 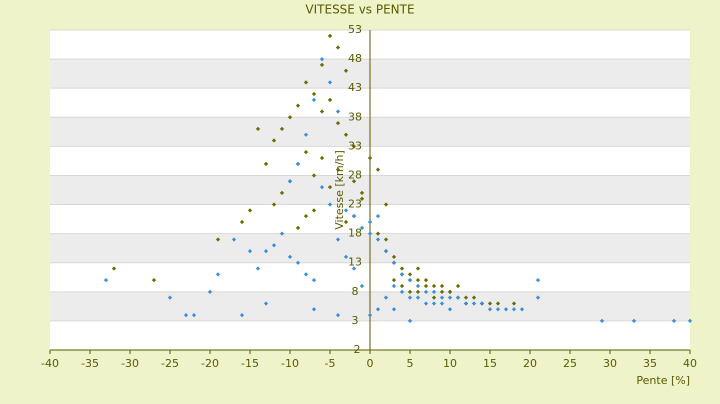 I want to click on x-axis-title: Pente [%], so click(x=663, y=380).